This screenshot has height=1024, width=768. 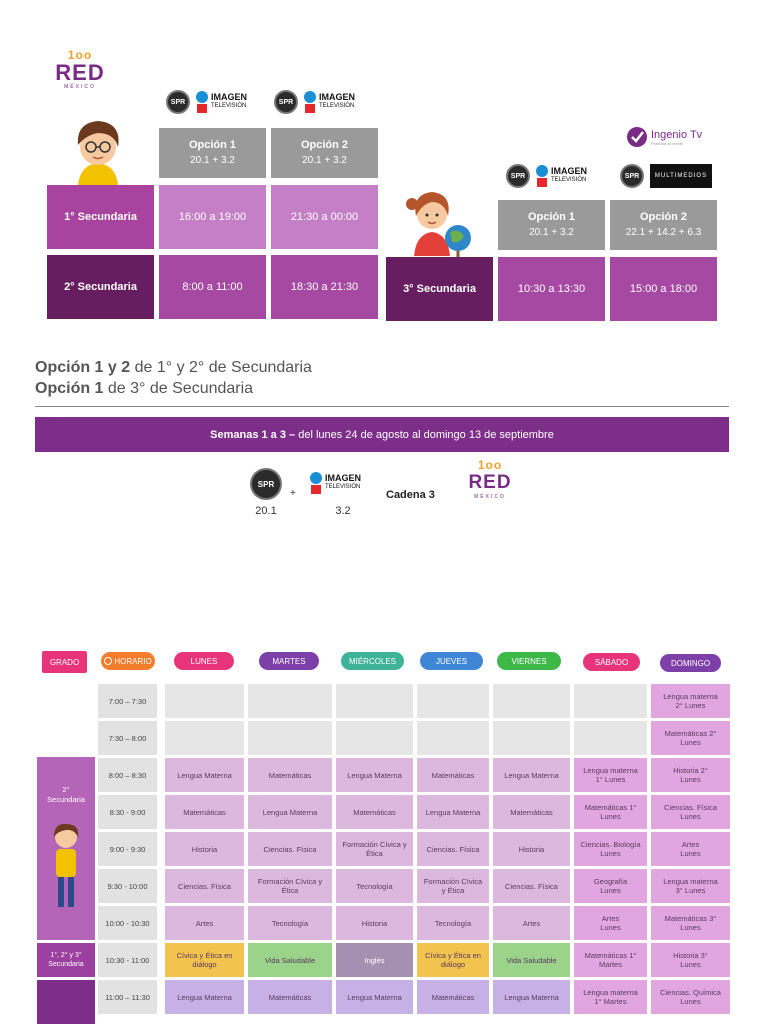 I want to click on schedule-cell: Formación Cívica y Ética, so click(x=290, y=886).